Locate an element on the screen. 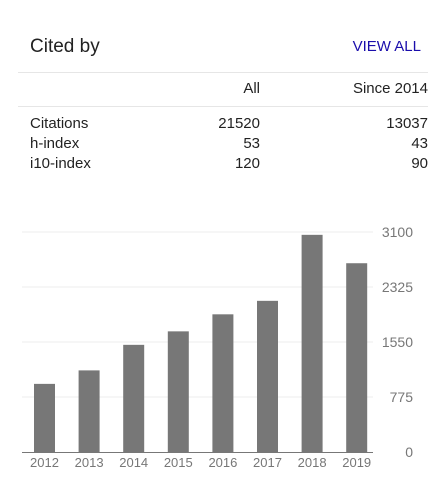 The width and height of the screenshot is (446, 489). h-index-all: 53 is located at coordinates (251, 143).